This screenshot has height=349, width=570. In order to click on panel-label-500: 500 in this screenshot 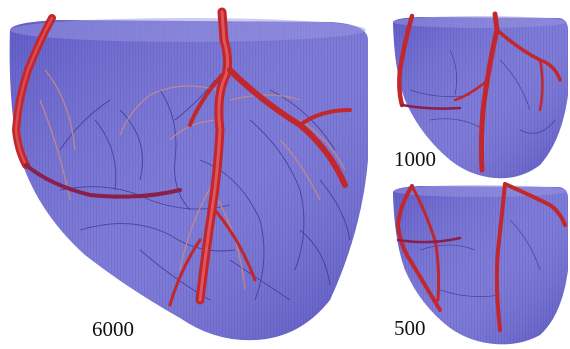, I will do `click(410, 328)`.